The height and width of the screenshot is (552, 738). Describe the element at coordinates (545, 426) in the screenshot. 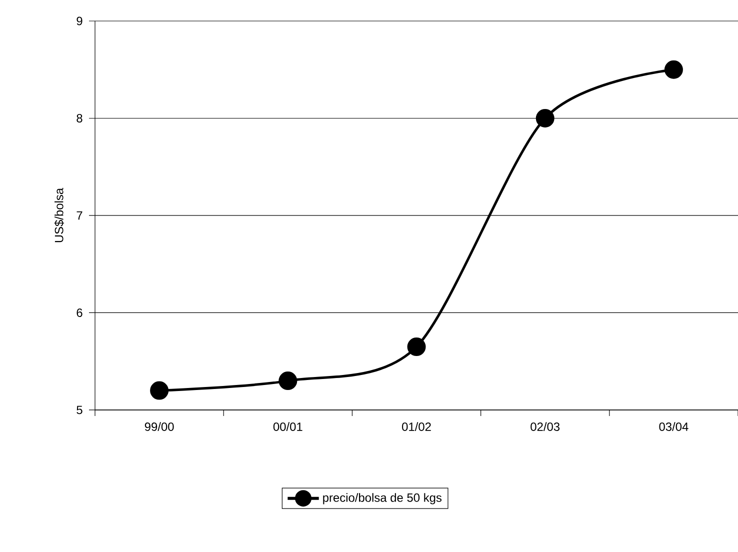

I see `x-tick-label: 02/03` at that location.